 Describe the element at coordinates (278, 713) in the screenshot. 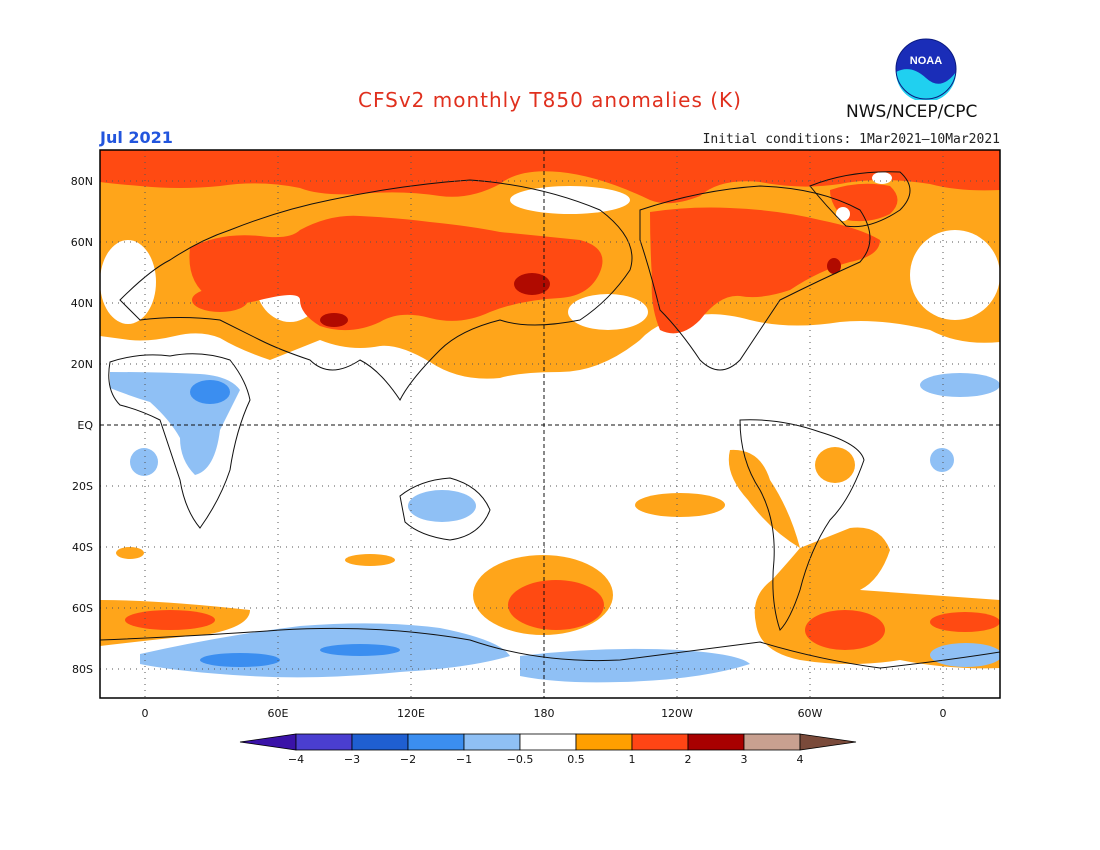

I see `lon-label: 60E` at that location.